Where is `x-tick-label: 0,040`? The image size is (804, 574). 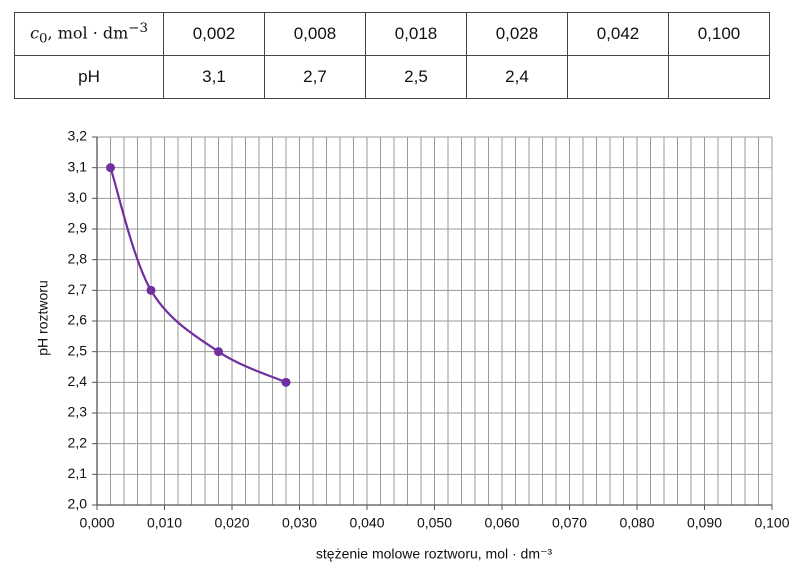
x-tick-label: 0,040 is located at coordinates (366, 523).